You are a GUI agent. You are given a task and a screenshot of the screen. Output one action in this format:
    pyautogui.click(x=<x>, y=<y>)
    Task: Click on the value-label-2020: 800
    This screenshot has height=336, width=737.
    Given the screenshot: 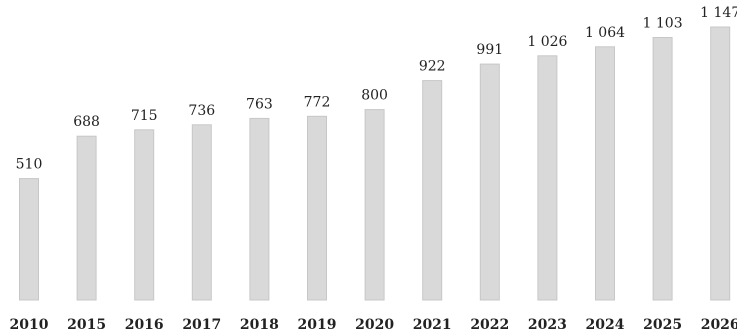 What is the action you would take?
    pyautogui.click(x=374, y=96)
    